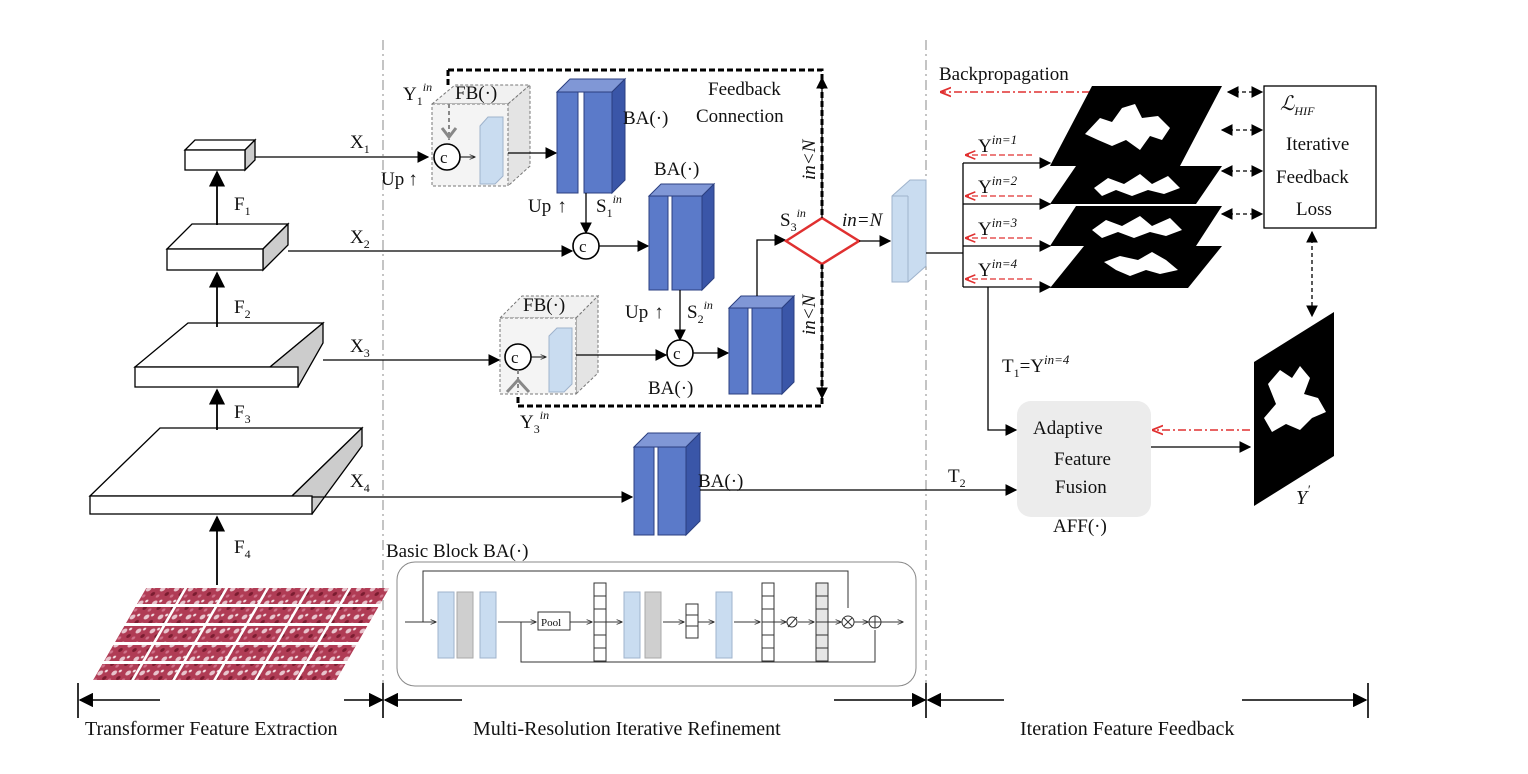 The height and width of the screenshot is (774, 1528). Describe the element at coordinates (609, 206) in the screenshot. I see `s1-label: S1in` at that location.